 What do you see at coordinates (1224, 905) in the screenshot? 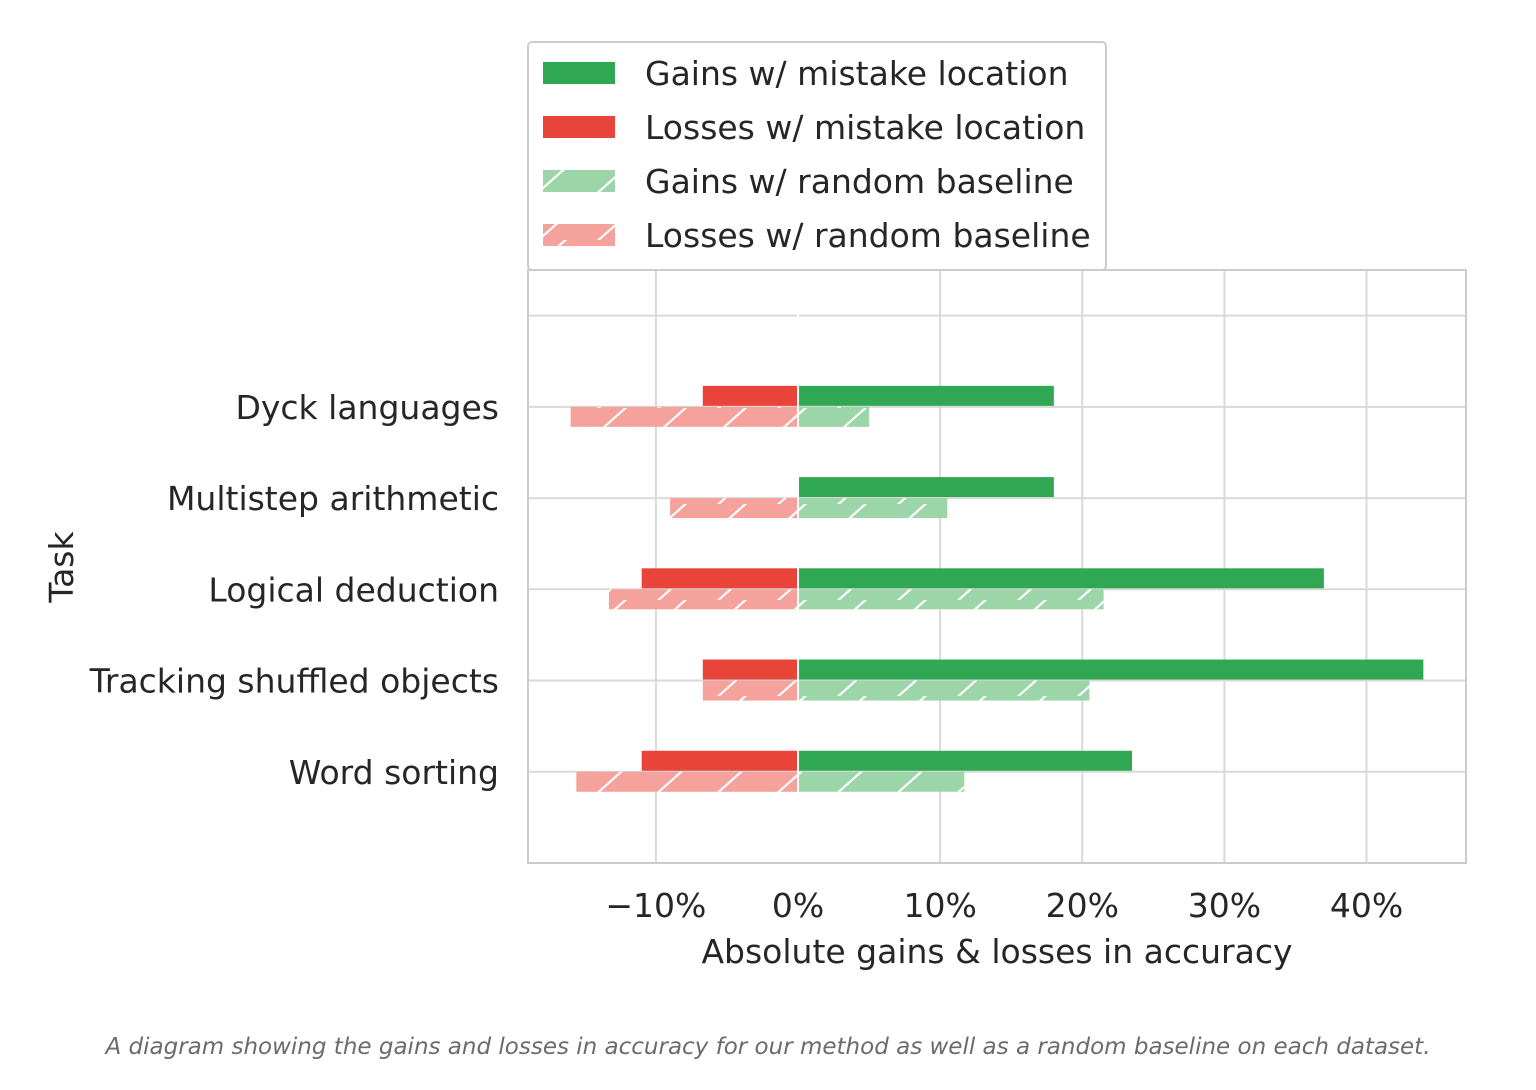
I see `x-tick-label: 30%` at bounding box center [1224, 905].